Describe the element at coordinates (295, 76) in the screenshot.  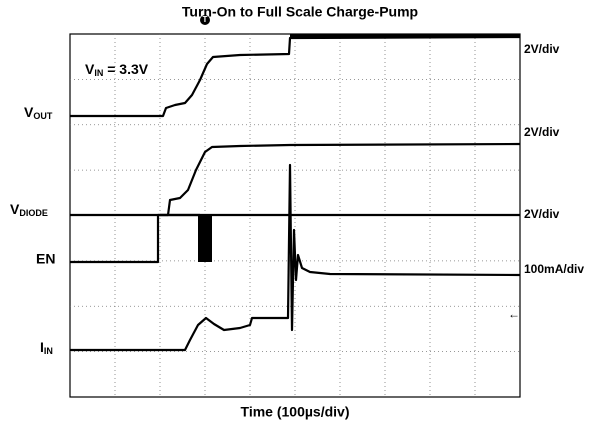
I see `vout-trace` at that location.